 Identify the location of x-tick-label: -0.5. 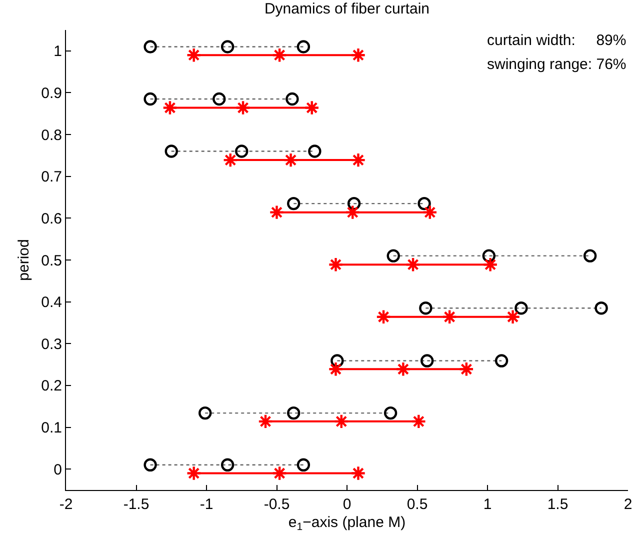
(277, 504).